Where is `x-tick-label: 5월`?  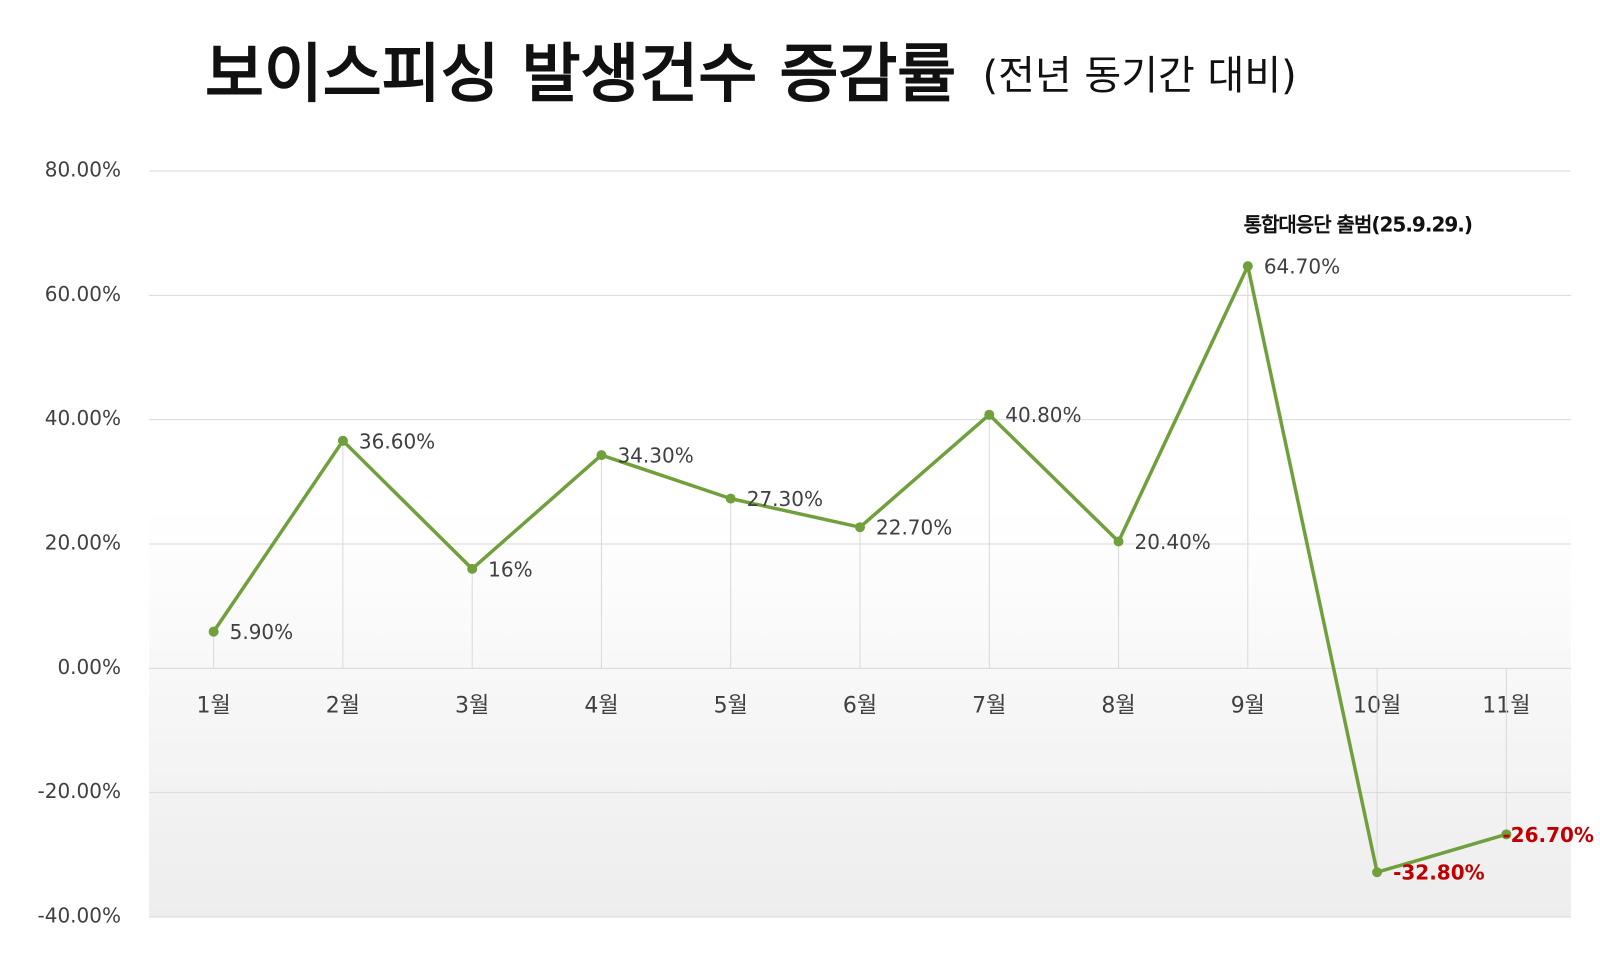 x-tick-label: 5월 is located at coordinates (731, 705).